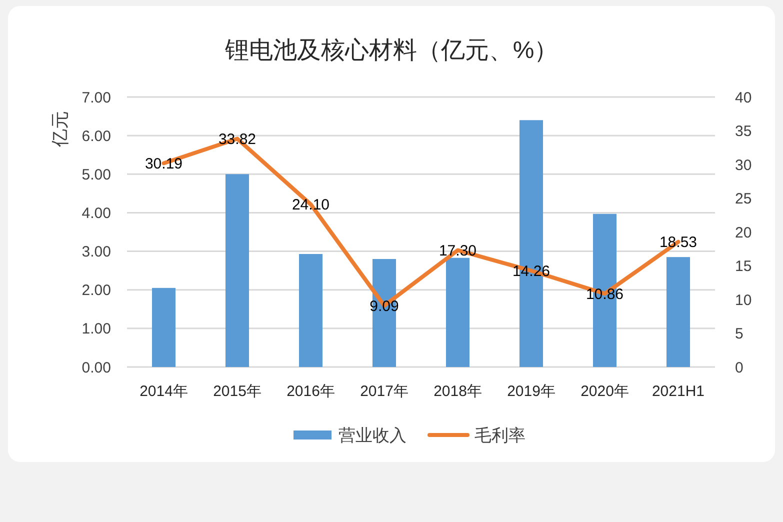 The width and height of the screenshot is (783, 522). I want to click on y2-tick-label: 15, so click(743, 266).